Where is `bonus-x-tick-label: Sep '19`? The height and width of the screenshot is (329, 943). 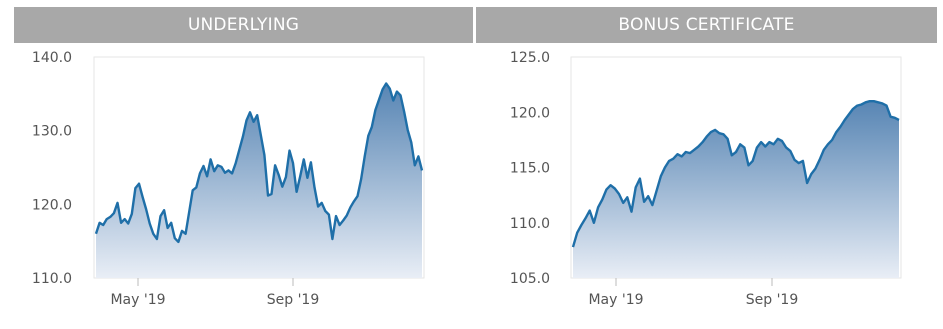
bonus-x-tick-label: Sep '19 is located at coordinates (772, 300).